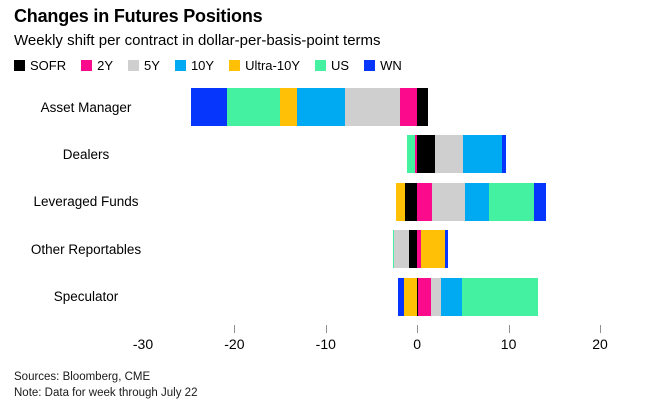  Describe the element at coordinates (215, 65) in the screenshot. I see `legend: SOFR 2Y 5Y 10Y Ultra-10Y US WN` at that location.